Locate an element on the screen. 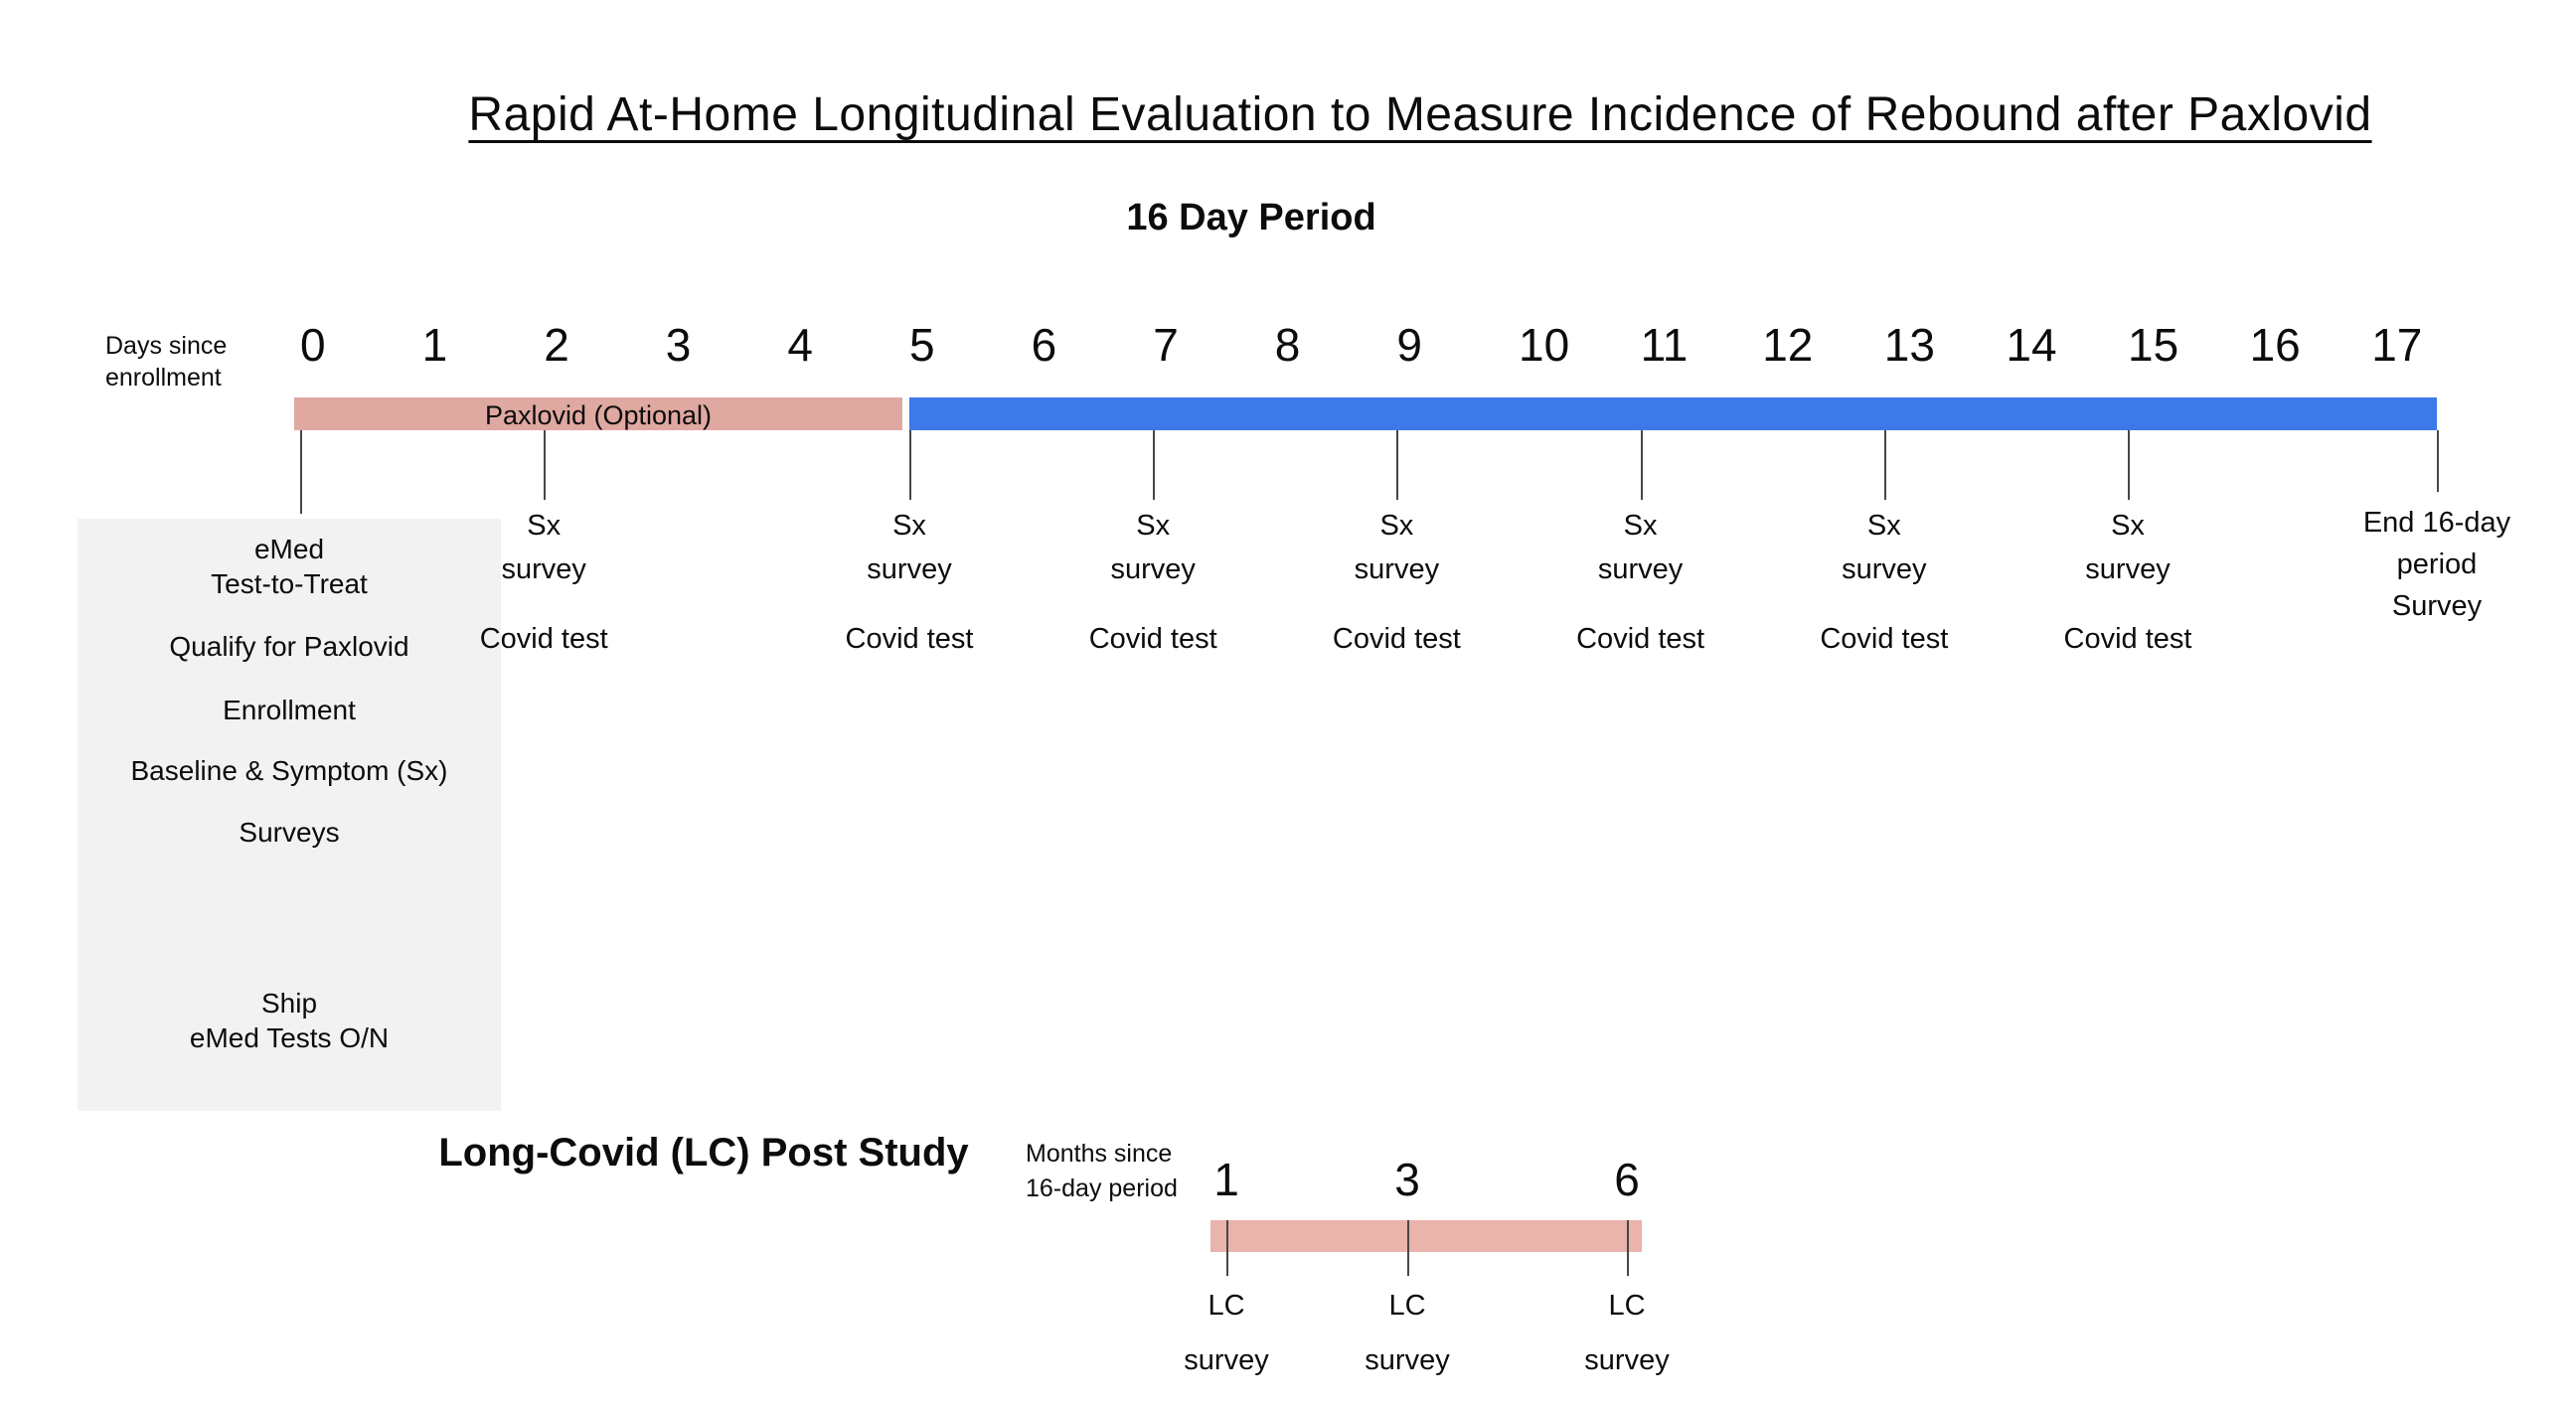 The height and width of the screenshot is (1411, 2576). lc-month-number: 6 is located at coordinates (1627, 1180).